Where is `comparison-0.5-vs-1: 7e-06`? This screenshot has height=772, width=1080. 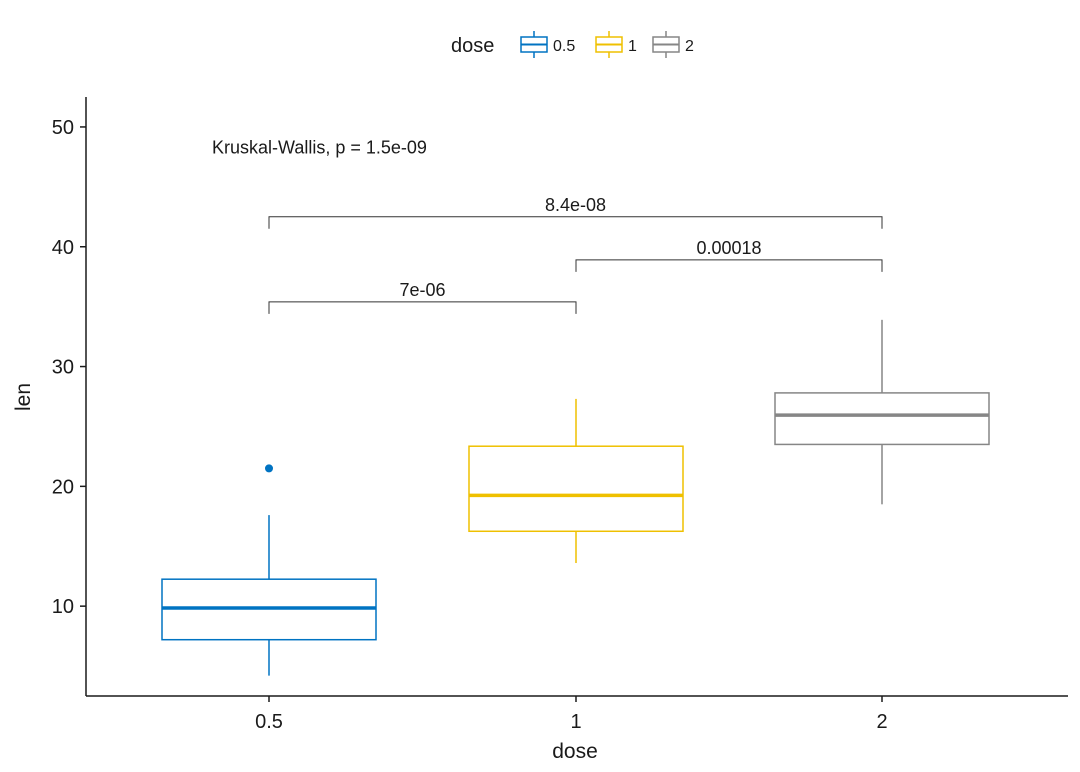
comparison-0.5-vs-1: 7e-06 is located at coordinates (422, 297).